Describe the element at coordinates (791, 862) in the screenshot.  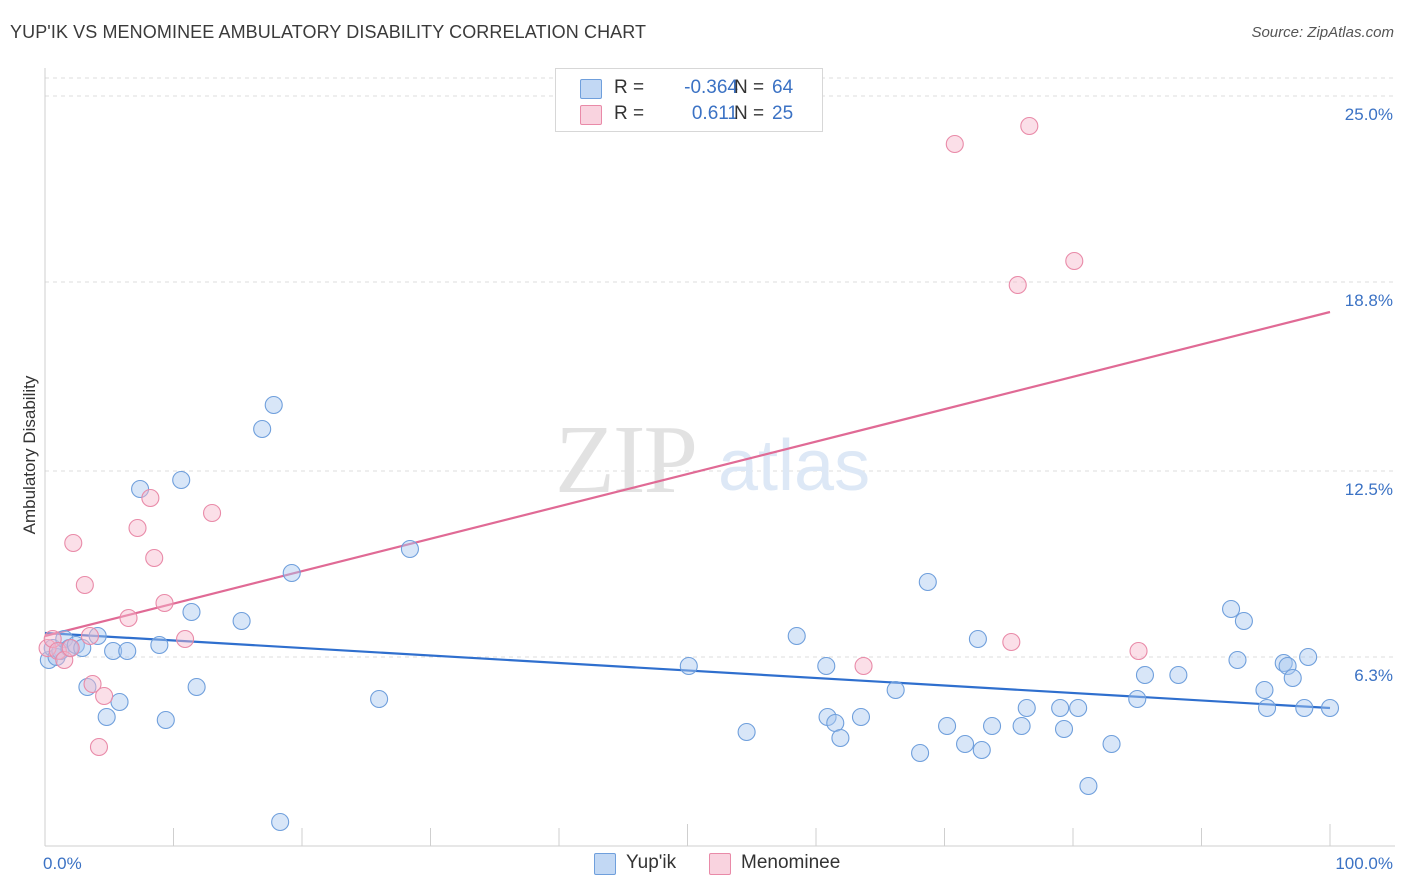
I see `series-name-menominee: Menominee` at that location.